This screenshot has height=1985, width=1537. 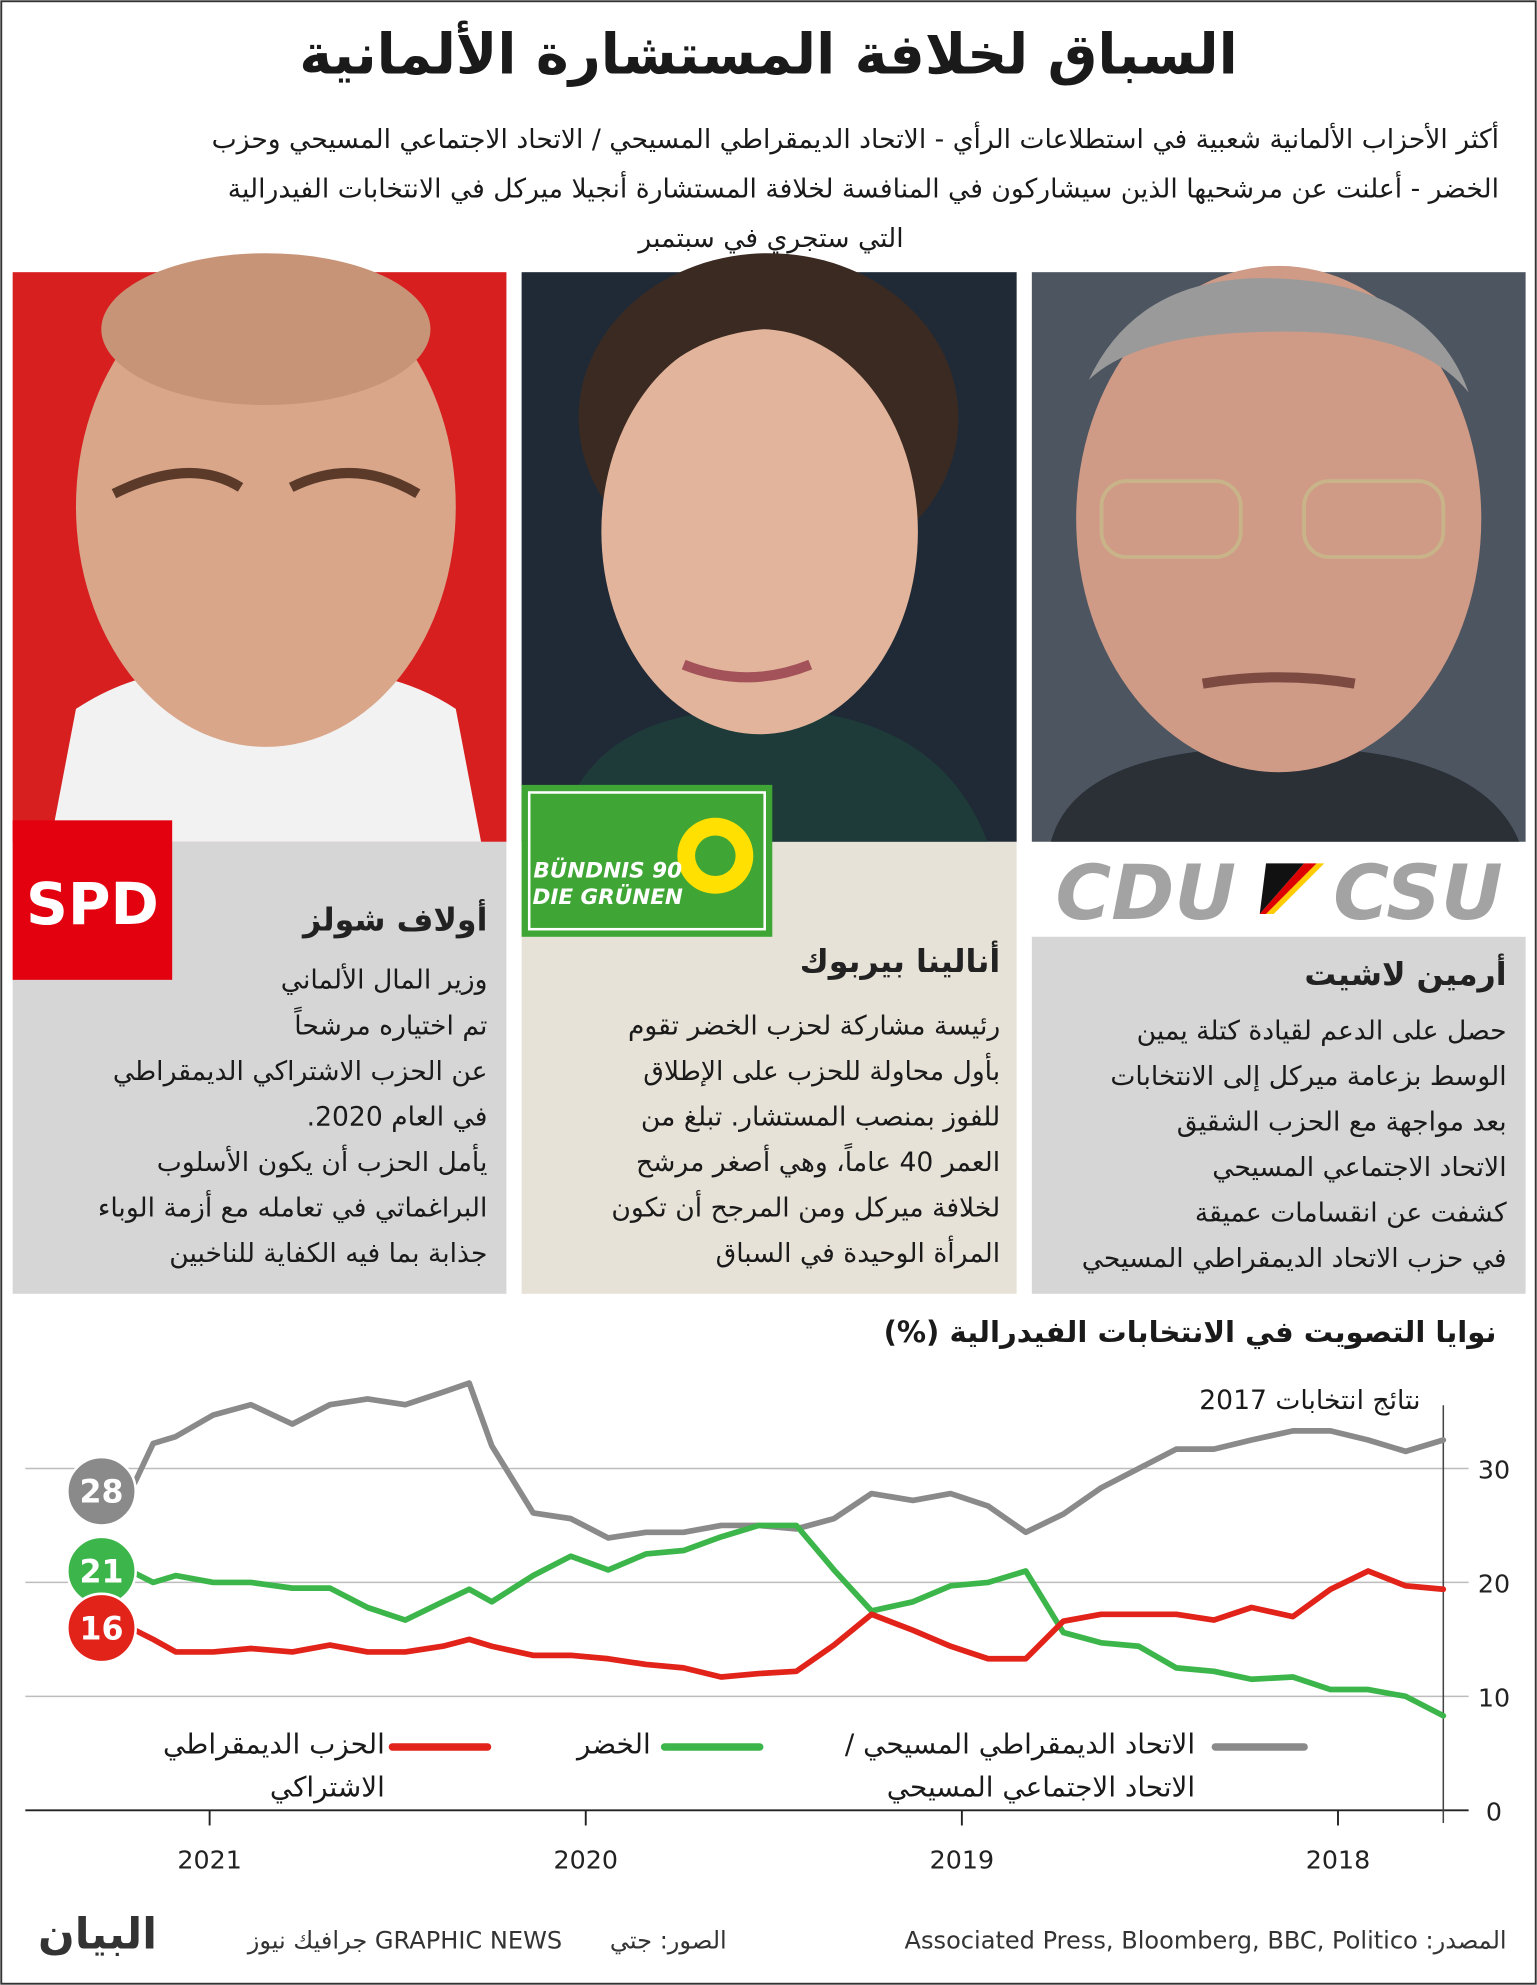 I want to click on brand: البيان, so click(x=97, y=1934).